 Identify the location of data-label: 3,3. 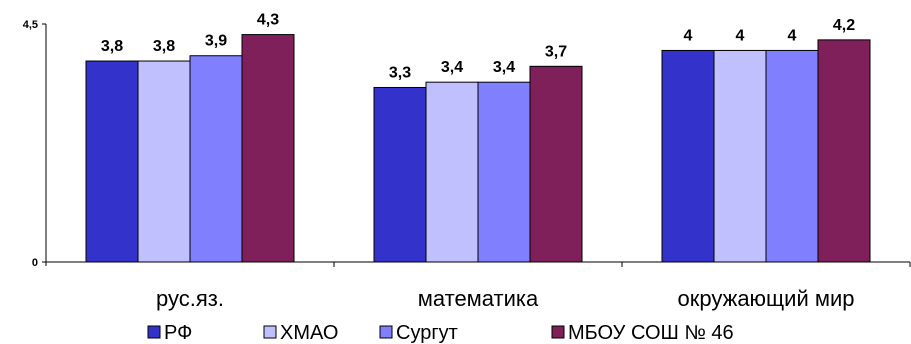
(400, 72).